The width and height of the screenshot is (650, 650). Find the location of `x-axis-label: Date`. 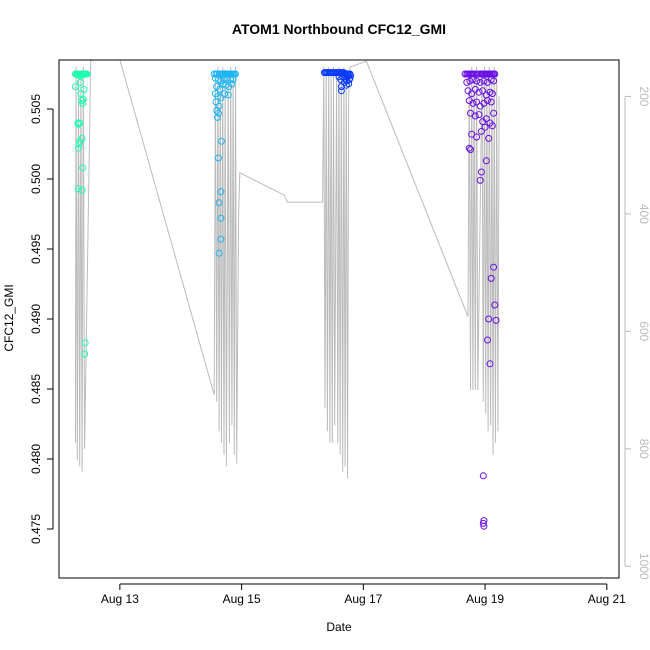

x-axis-label: Date is located at coordinates (339, 627).